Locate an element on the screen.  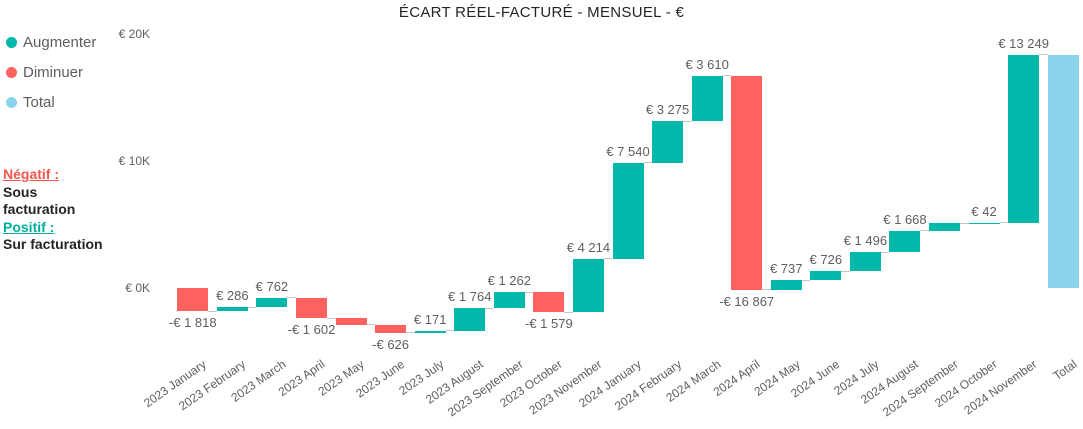
waterfall-bar-2024-april is located at coordinates (747, 182).